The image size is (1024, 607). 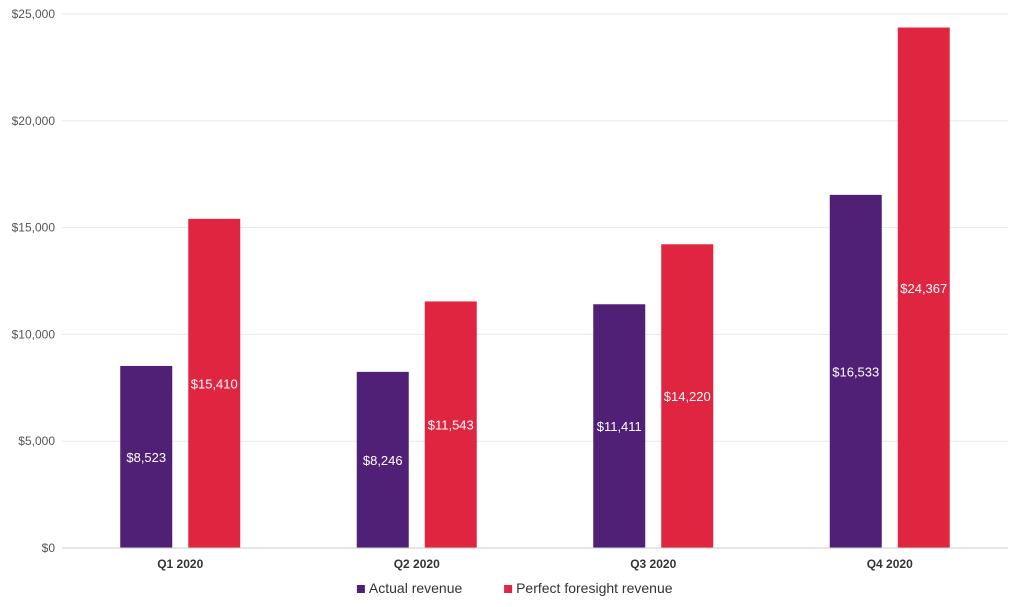 I want to click on y-tick-label: $0, so click(x=49, y=548).